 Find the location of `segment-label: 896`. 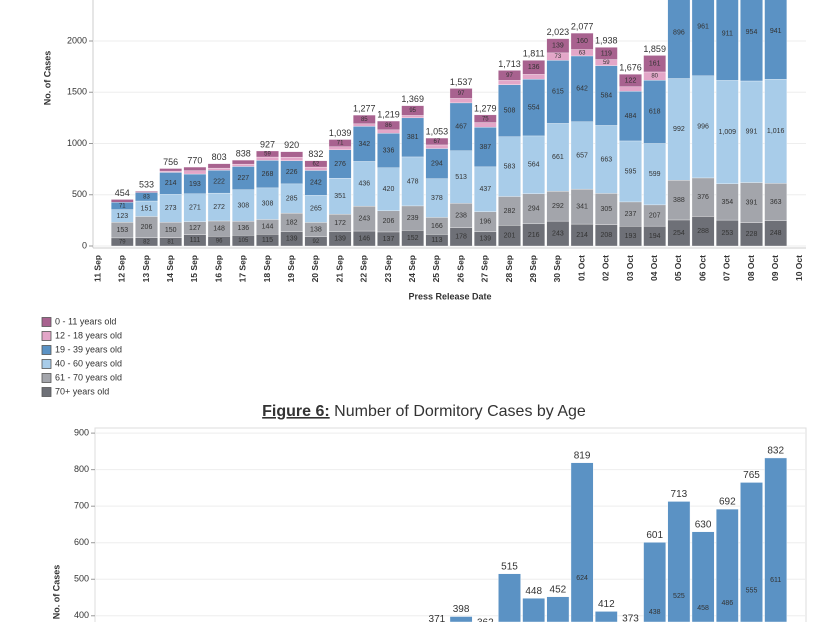

segment-label: 896 is located at coordinates (679, 32).